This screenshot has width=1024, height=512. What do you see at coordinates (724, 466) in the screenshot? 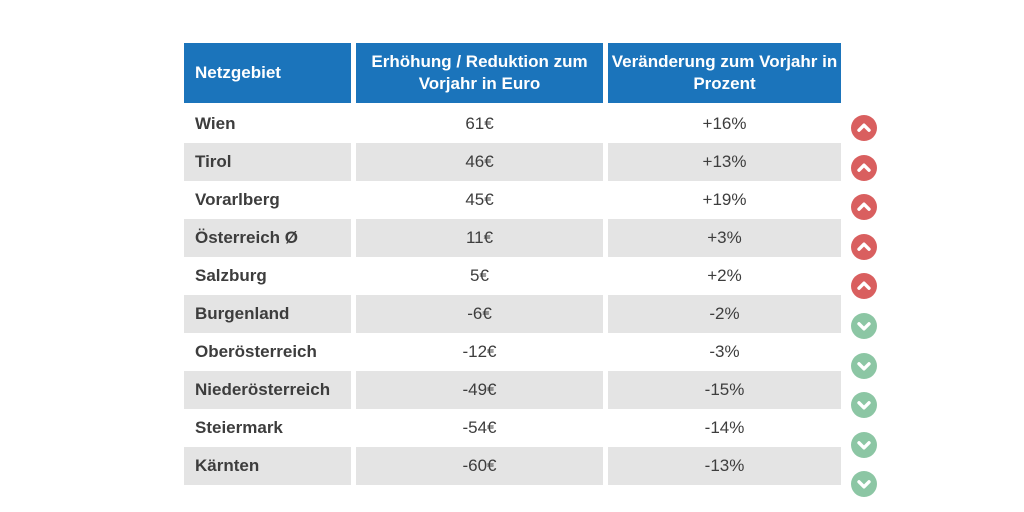
I see `percent-value-cell: -13%` at bounding box center [724, 466].